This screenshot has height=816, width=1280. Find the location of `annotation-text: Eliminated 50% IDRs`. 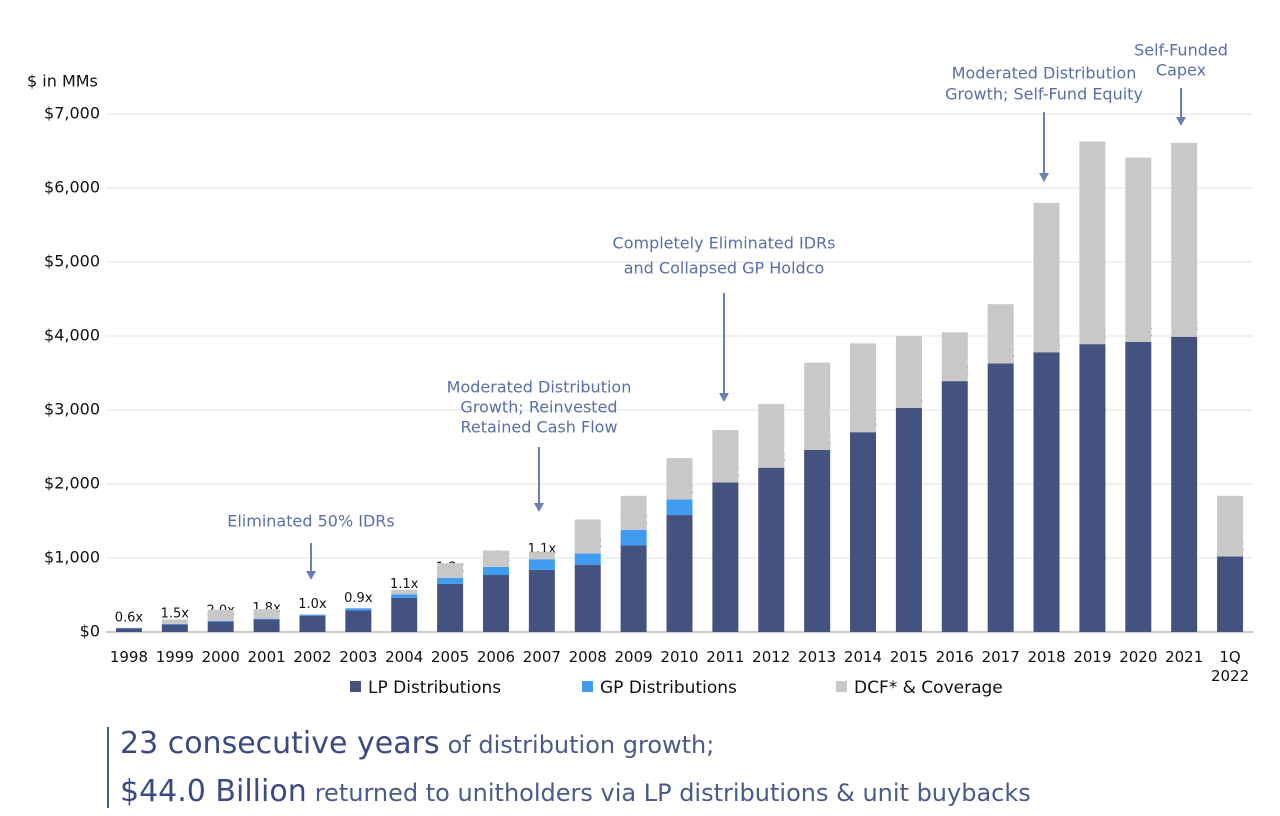

annotation-text: Eliminated 50% IDRs is located at coordinates (310, 521).